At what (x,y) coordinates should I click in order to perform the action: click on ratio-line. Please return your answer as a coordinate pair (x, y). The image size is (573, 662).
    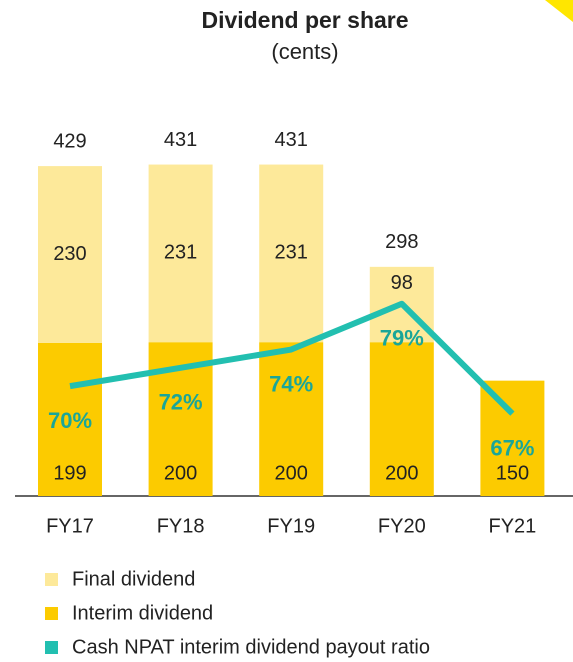
    Looking at the image, I should click on (292, 358).